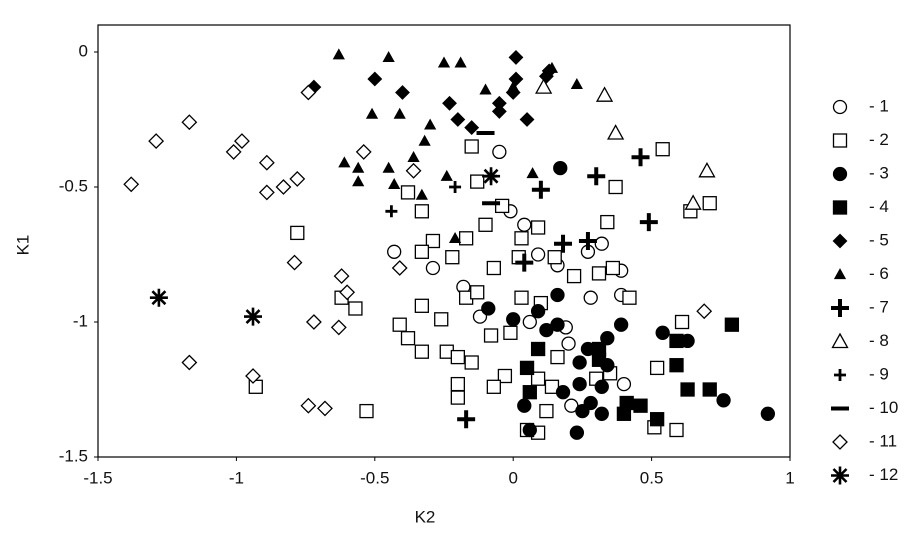  What do you see at coordinates (652, 477) in the screenshot?
I see `x-tick-label: 0.5` at bounding box center [652, 477].